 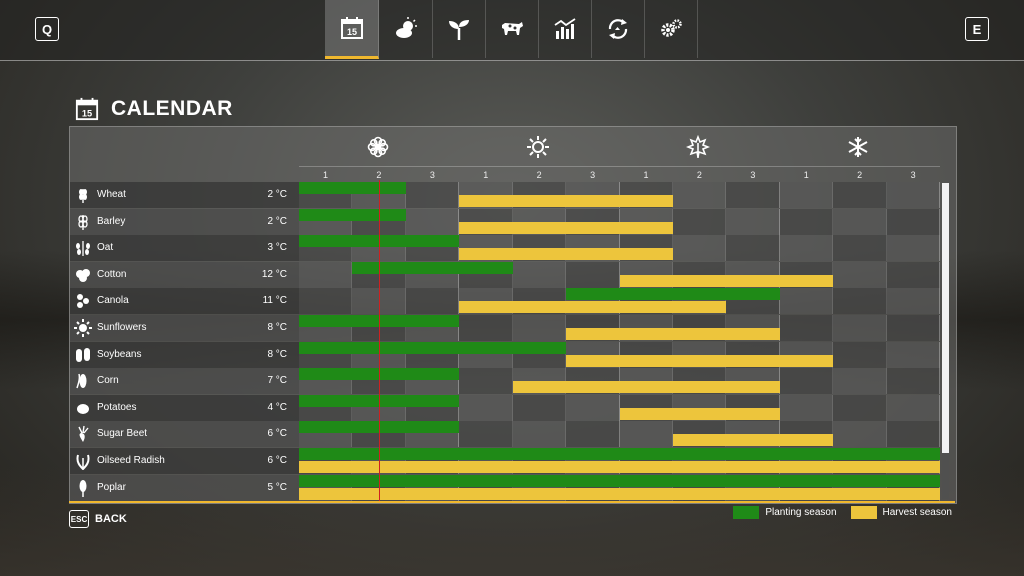 I want to click on period-header-divider, so click(x=619, y=166).